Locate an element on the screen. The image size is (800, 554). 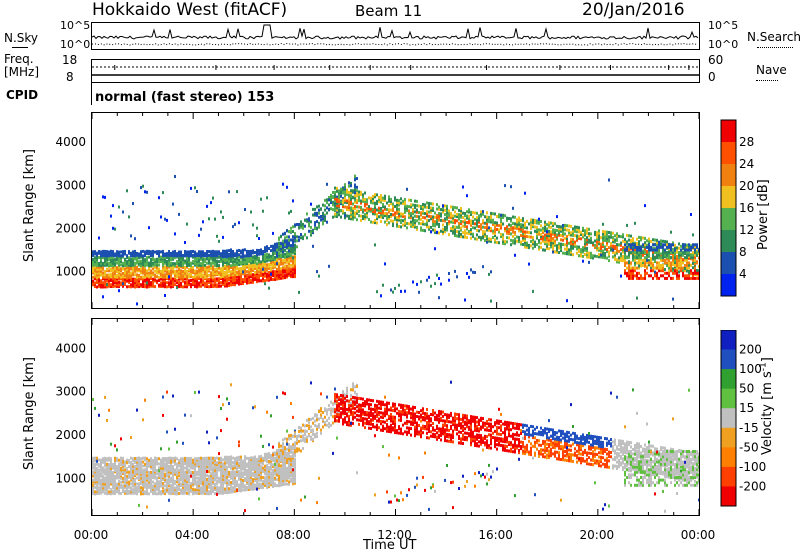
freq-label: Freq. is located at coordinates (19, 59).